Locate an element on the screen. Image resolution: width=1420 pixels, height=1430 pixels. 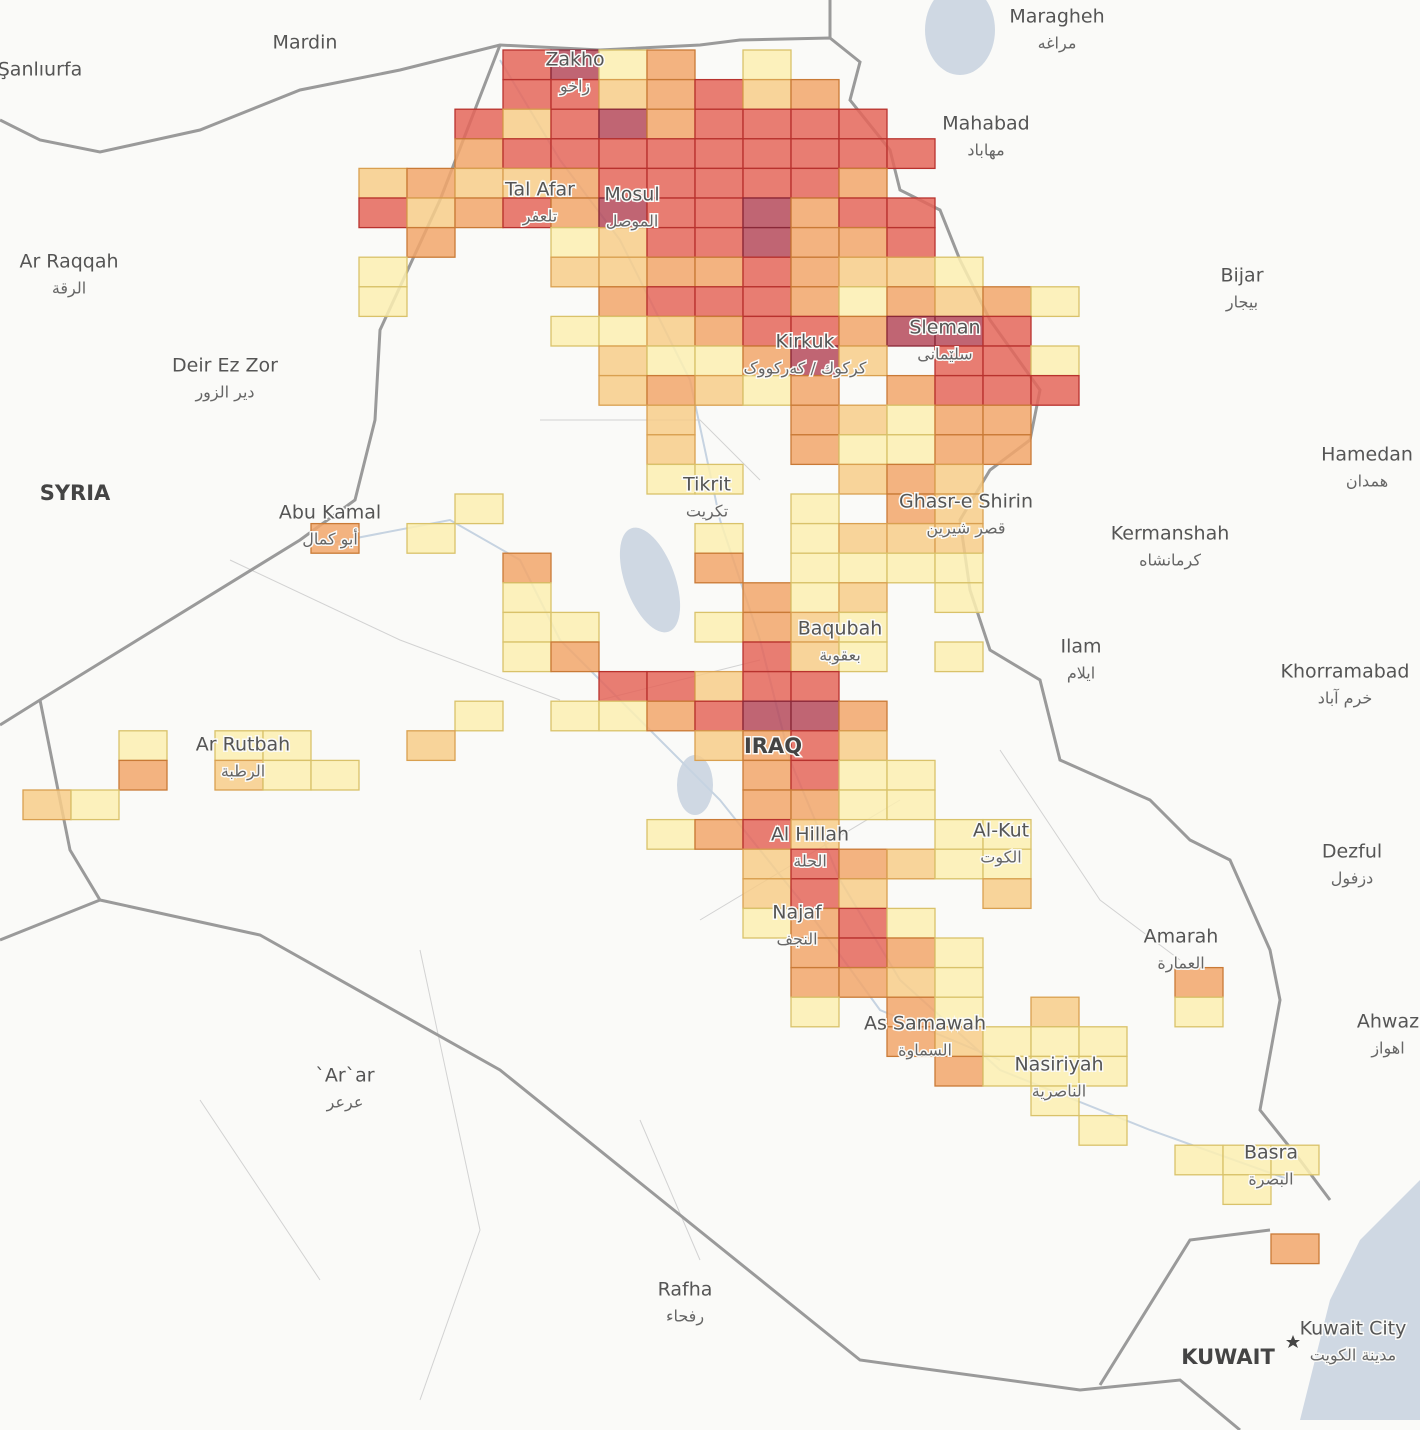
place-label: Ahwaz is located at coordinates (1388, 1022).